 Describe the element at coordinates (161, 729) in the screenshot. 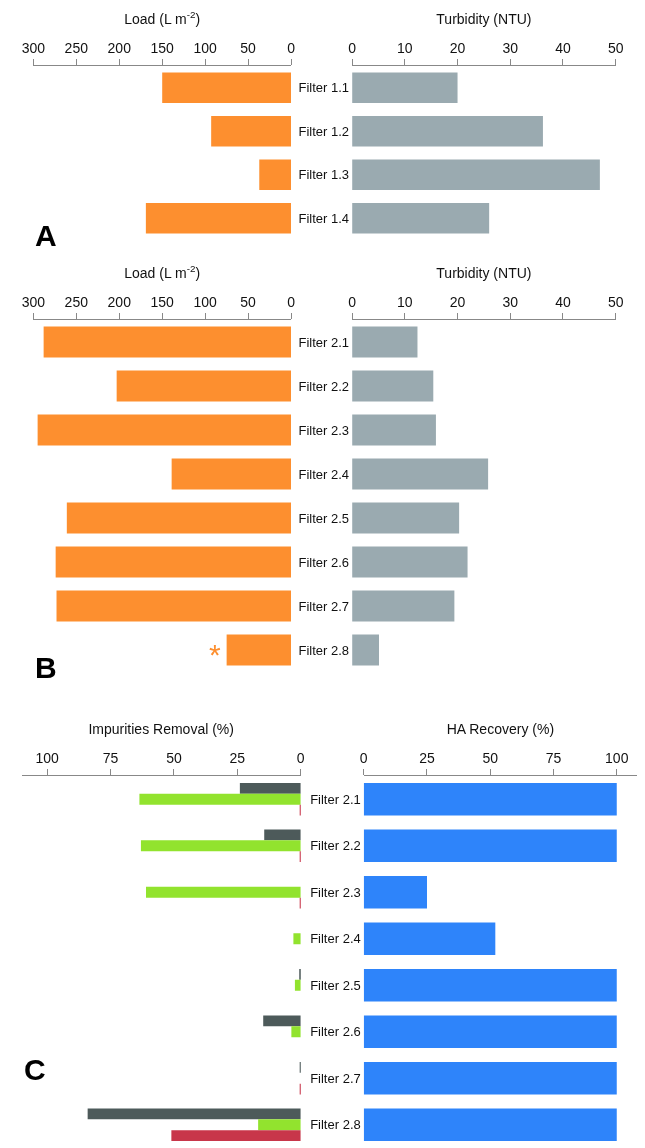

I see `x-axis-title: Impurities Removal (%)` at that location.